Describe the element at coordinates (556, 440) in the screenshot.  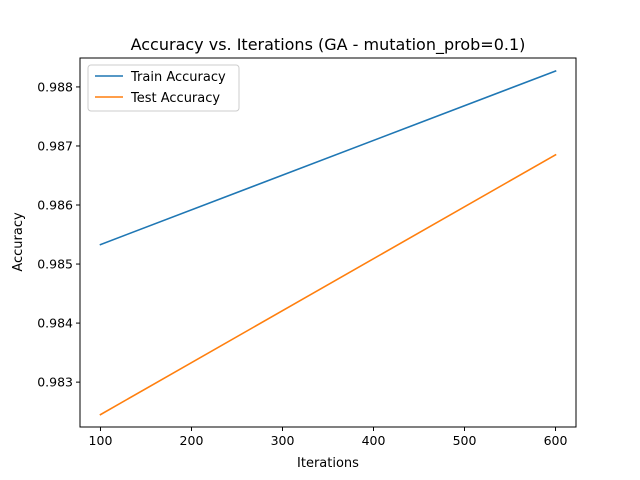
I see `x-tick-label: 600` at that location.